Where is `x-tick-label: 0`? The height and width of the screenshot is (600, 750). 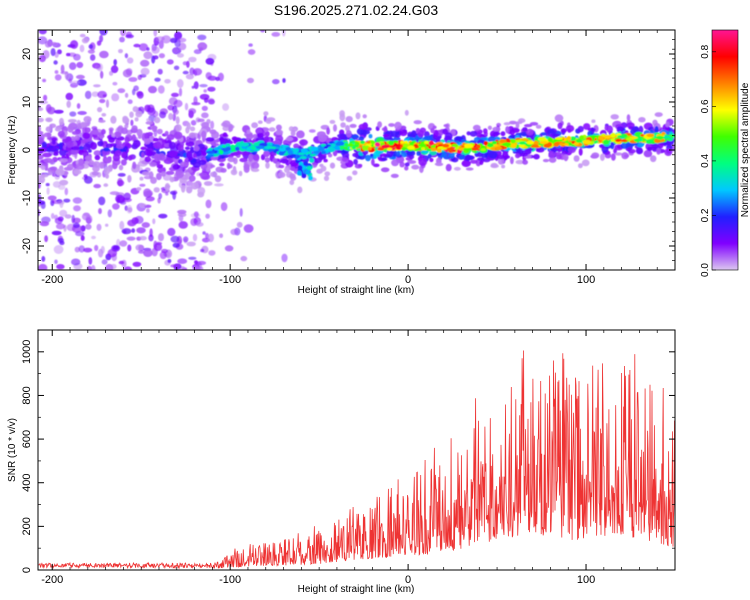 x-tick-label: 0 is located at coordinates (408, 580).